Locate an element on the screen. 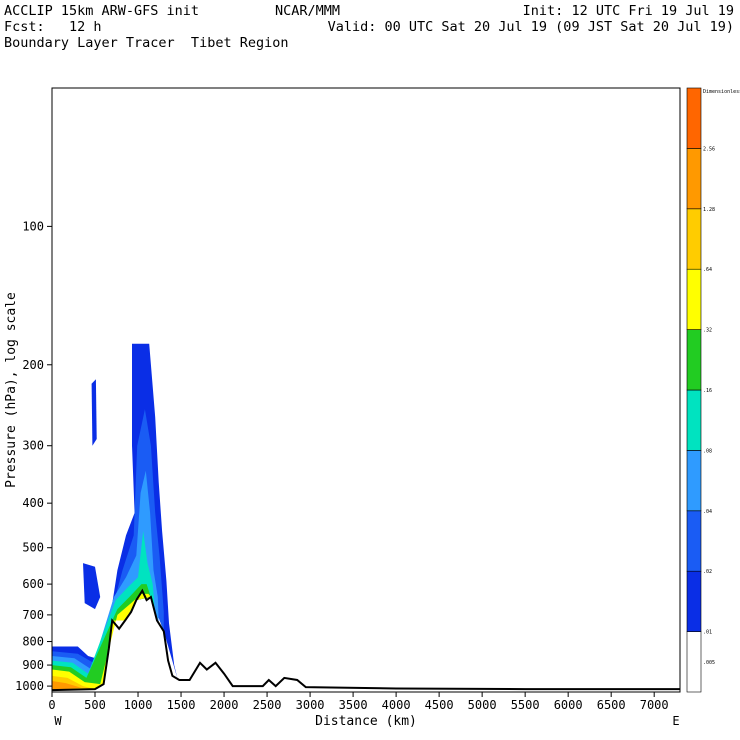 The height and width of the screenshot is (740, 740). y-axis-label: Pressure (hPa), log scale is located at coordinates (11, 390).